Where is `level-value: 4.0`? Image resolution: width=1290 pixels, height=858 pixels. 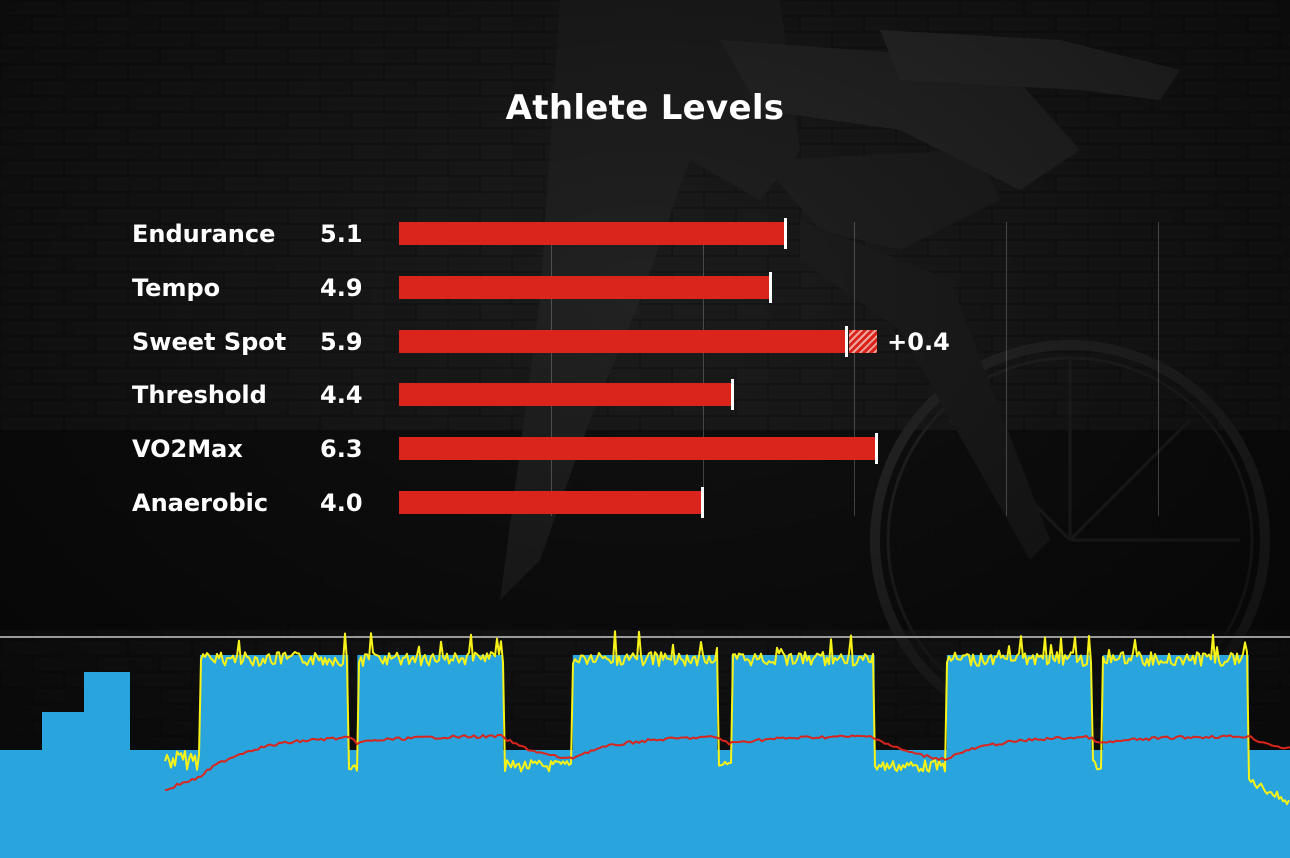 level-value: 4.0 is located at coordinates (341, 503).